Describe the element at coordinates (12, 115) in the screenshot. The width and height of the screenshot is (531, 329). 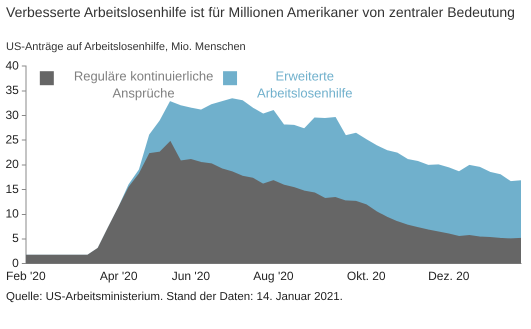
I see `y-tick-label: 30` at that location.